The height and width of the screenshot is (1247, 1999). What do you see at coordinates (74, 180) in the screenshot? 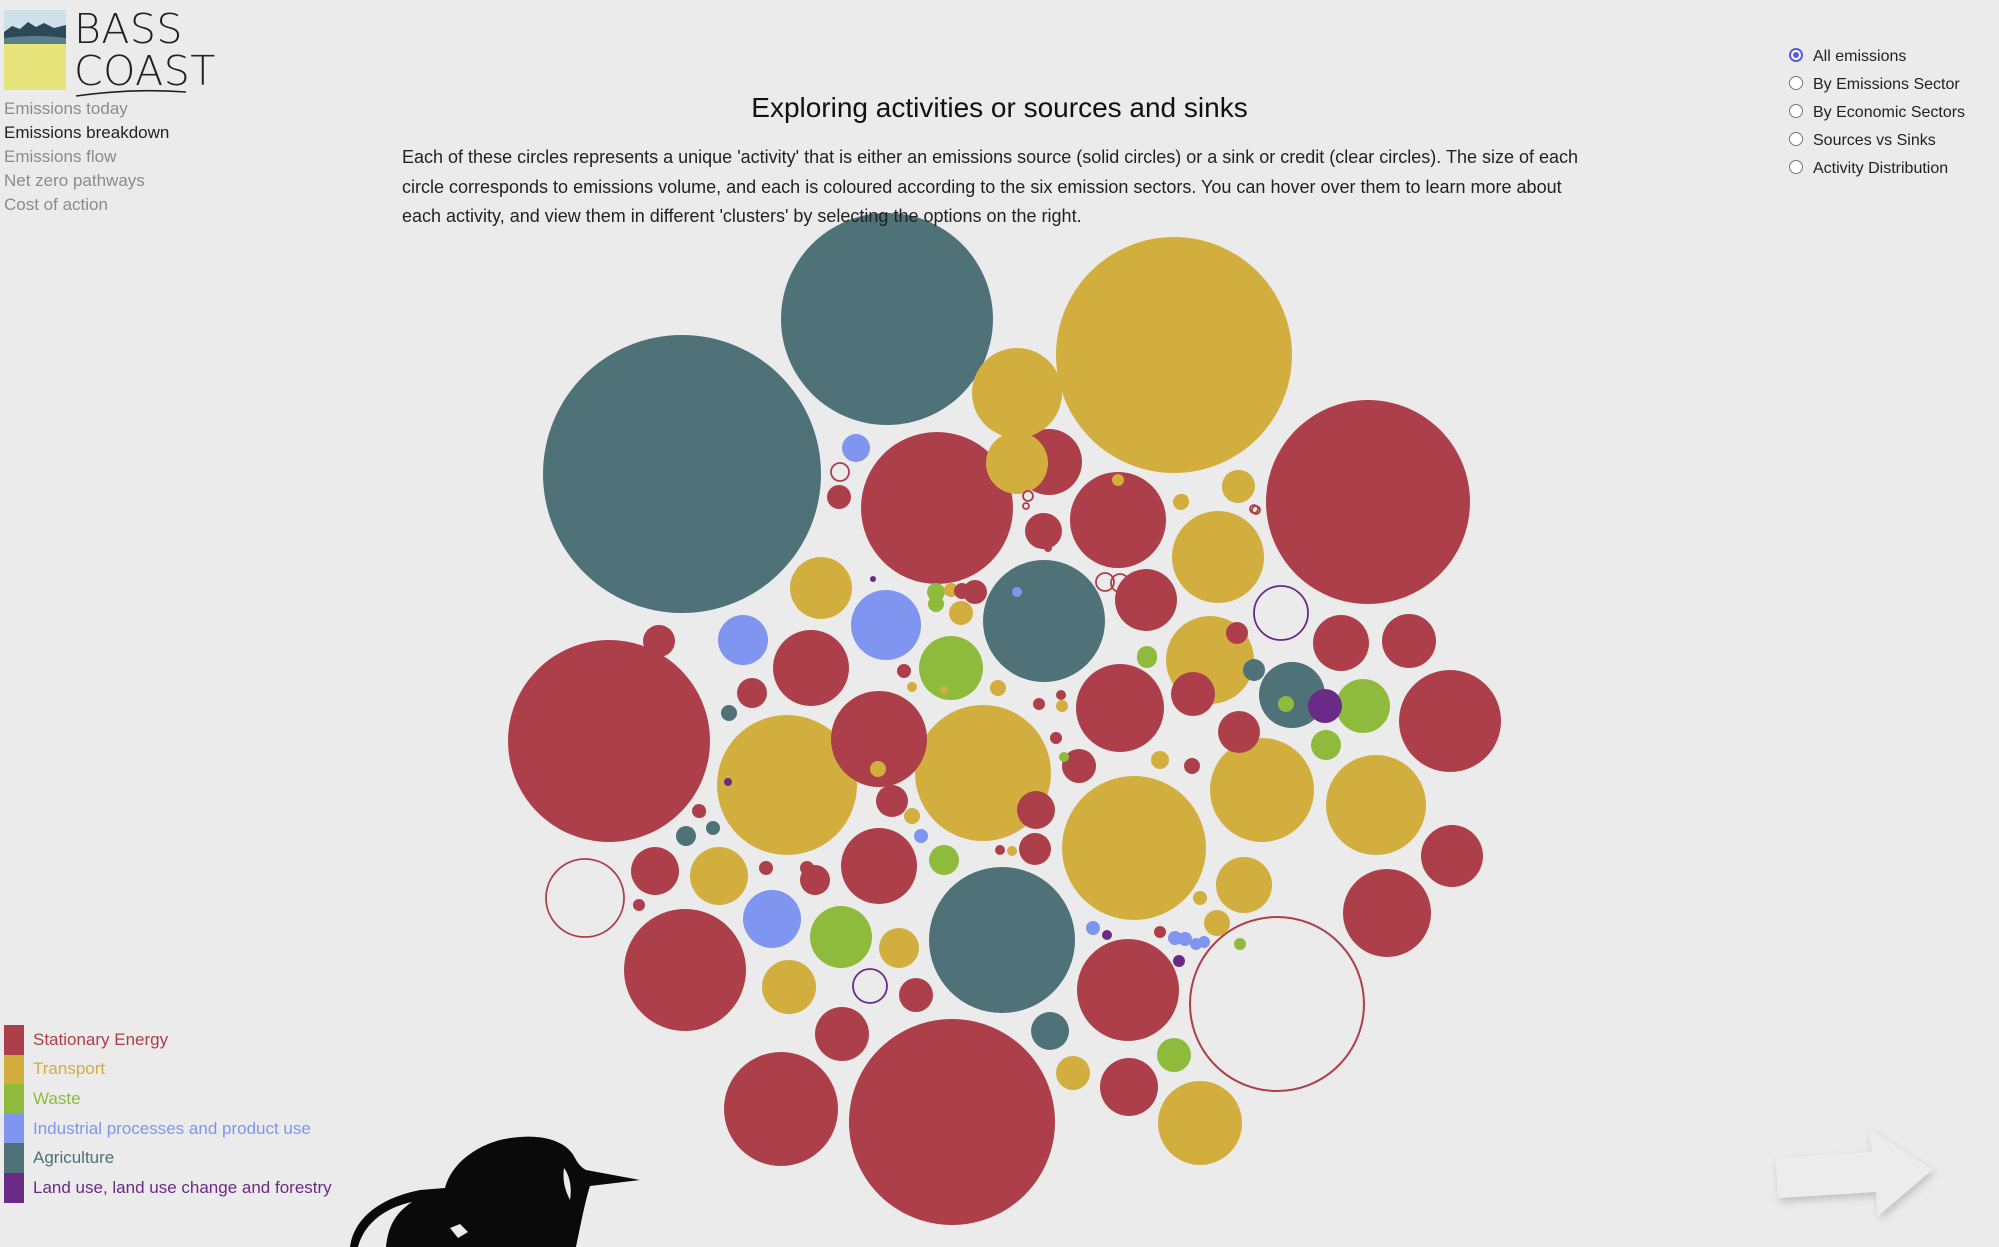
I see `nav-net-zero-pathways: Net zero pathways` at bounding box center [74, 180].